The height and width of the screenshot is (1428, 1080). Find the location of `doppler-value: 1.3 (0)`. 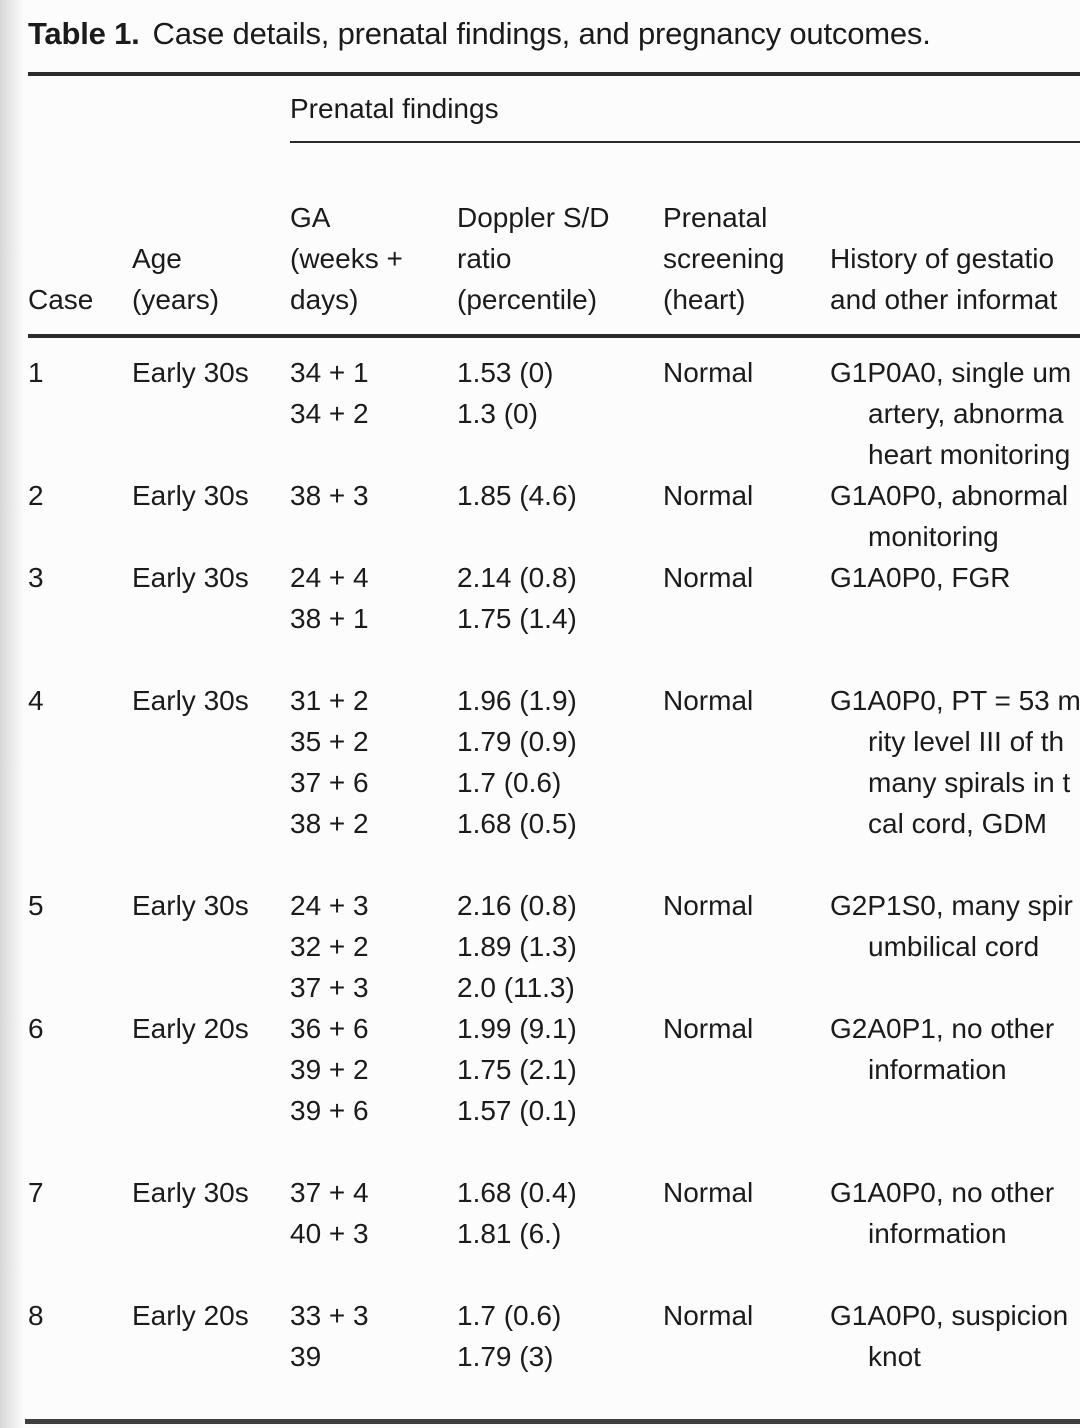

doppler-value: 1.3 (0) is located at coordinates (497, 413).